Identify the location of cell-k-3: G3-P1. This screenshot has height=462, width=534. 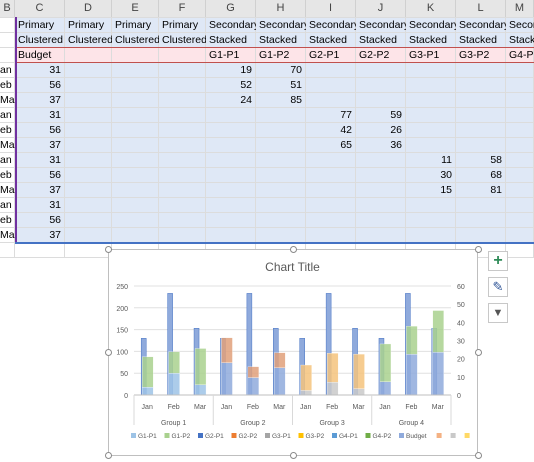
(424, 55).